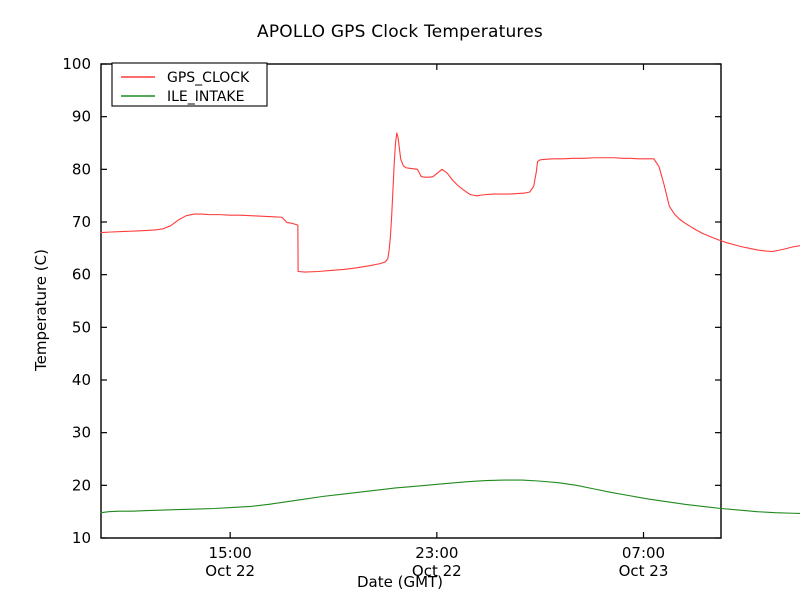 This screenshot has width=800, height=600. I want to click on x-tick-label-date: Oct 23, so click(644, 571).